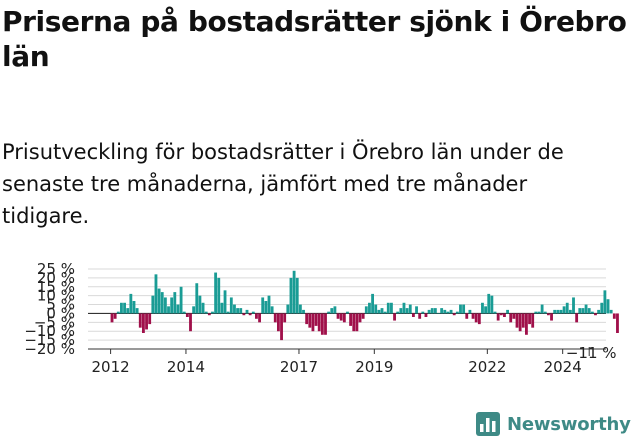 The image size is (631, 439). I want to click on y-tick-label: 20 %, so click(56, 278).